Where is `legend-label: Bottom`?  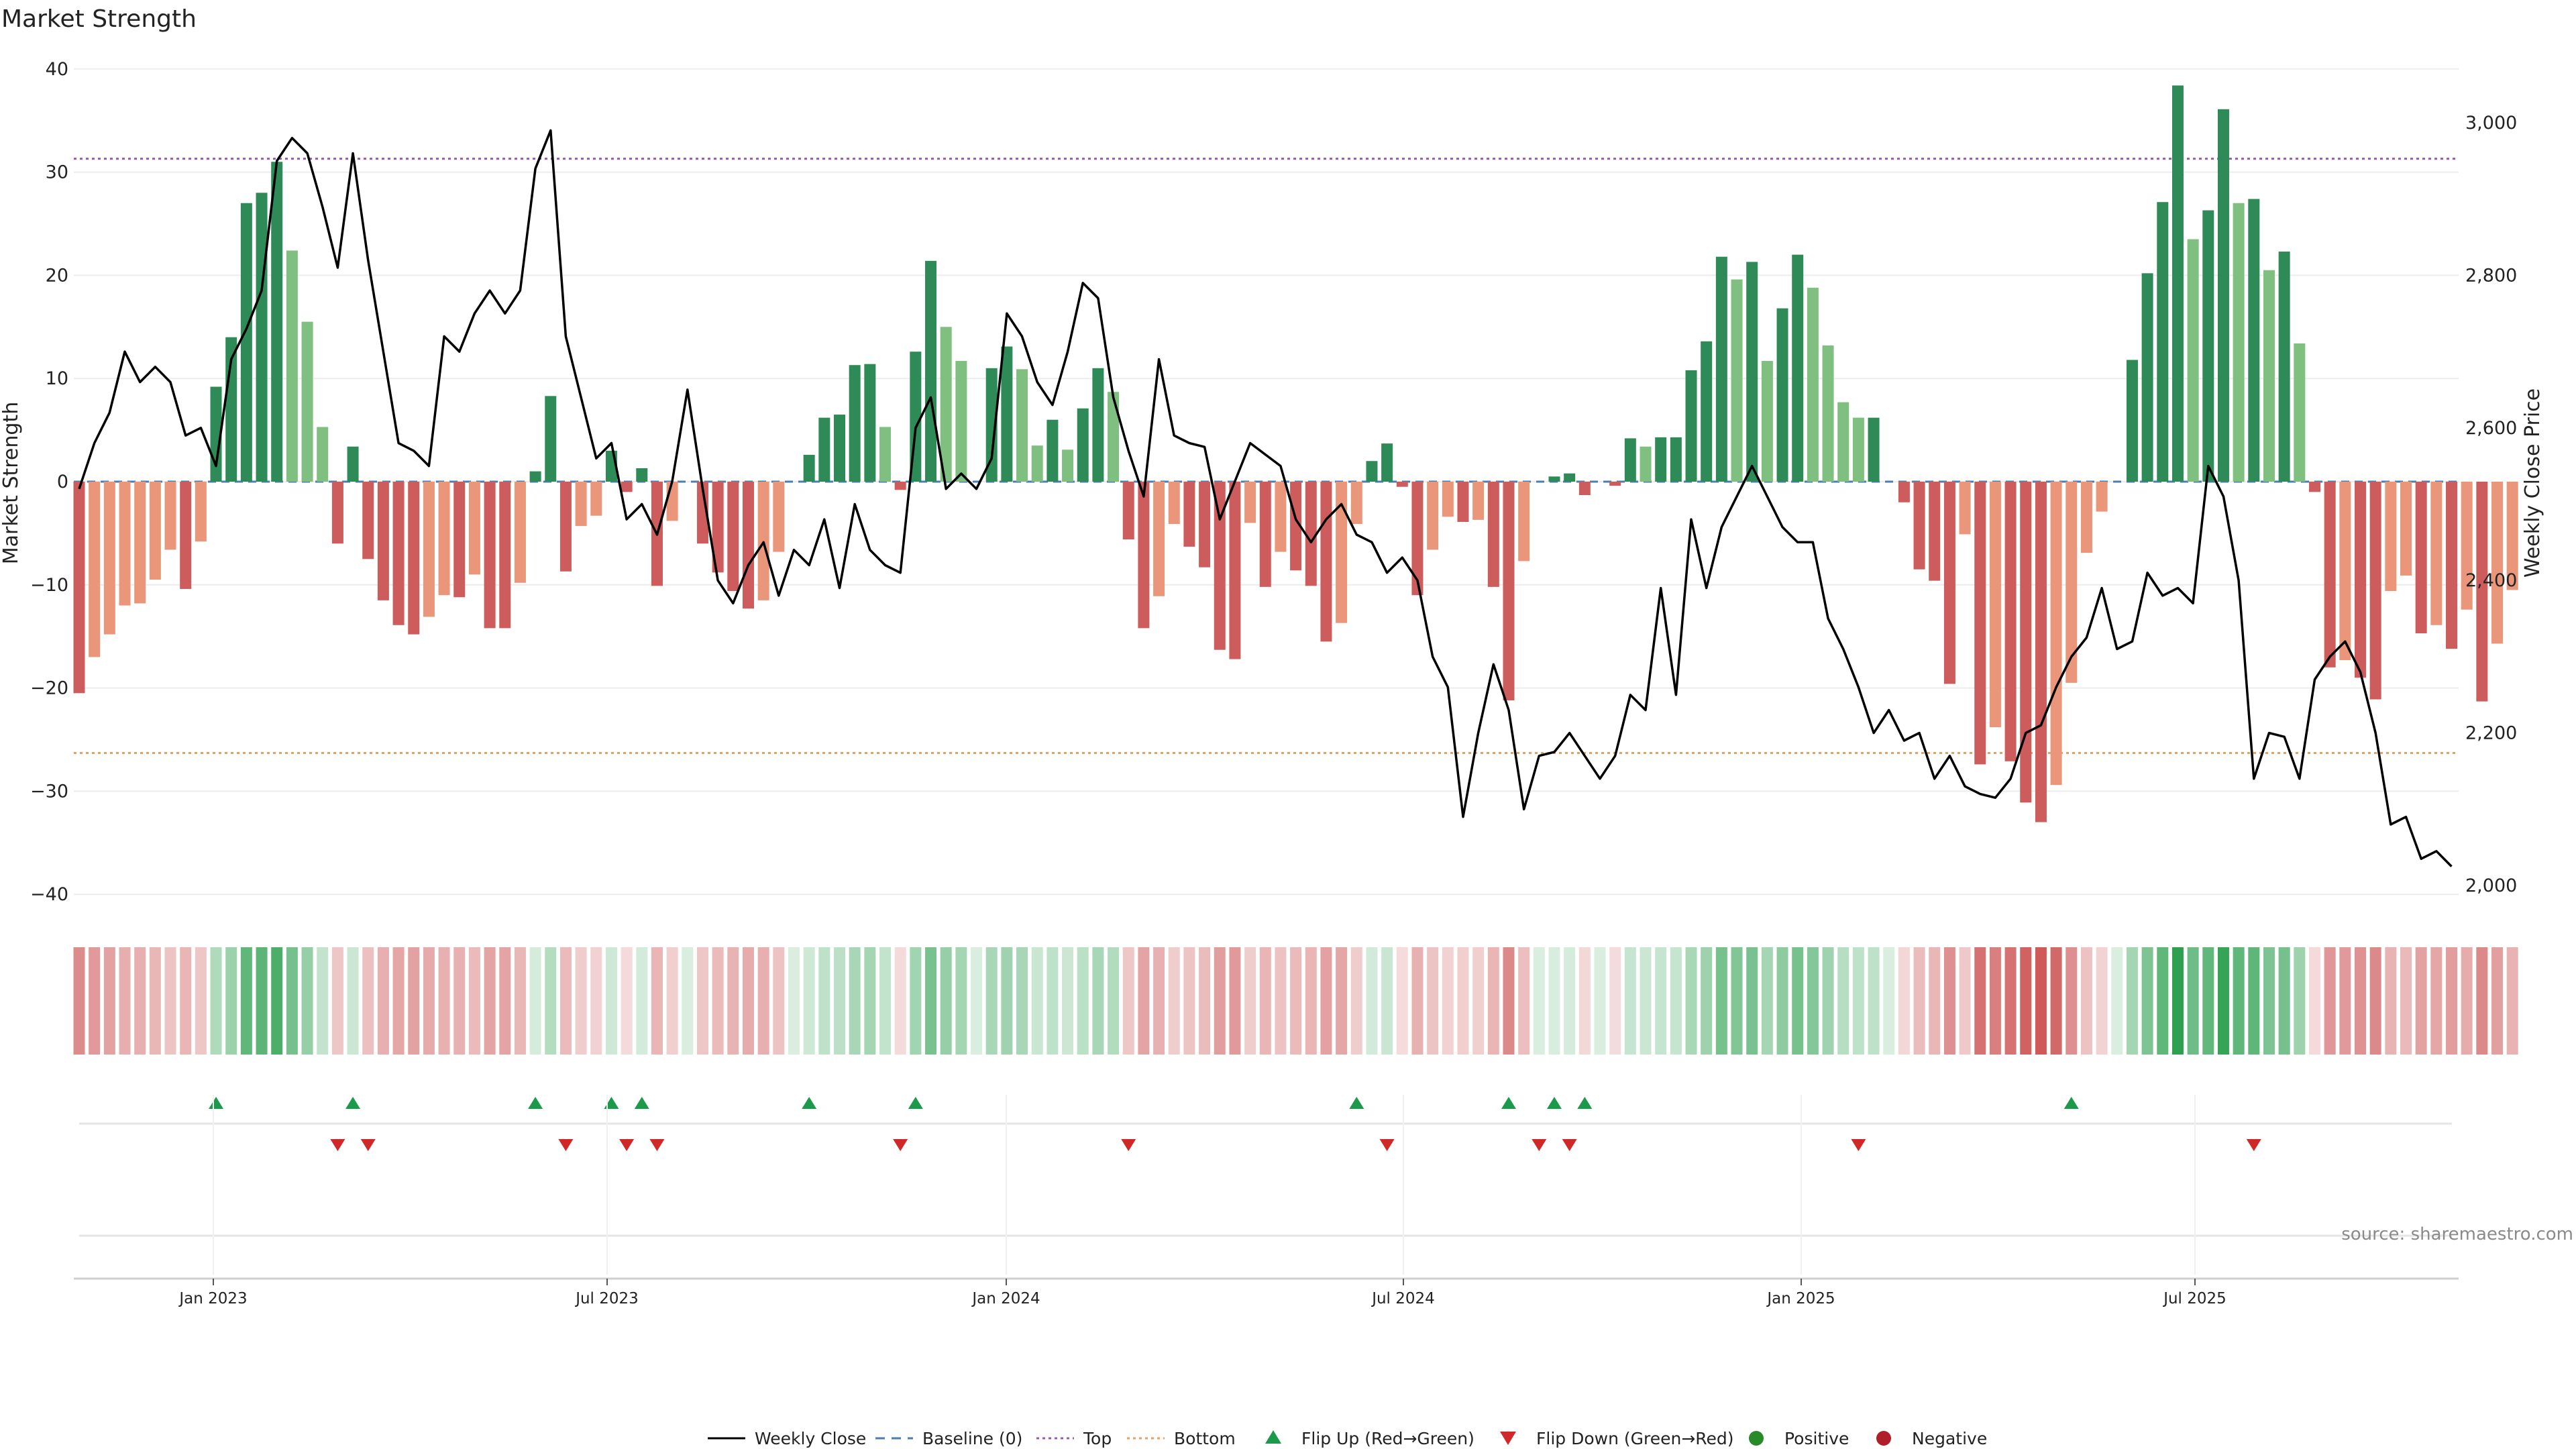
legend-label: Bottom is located at coordinates (1205, 1438).